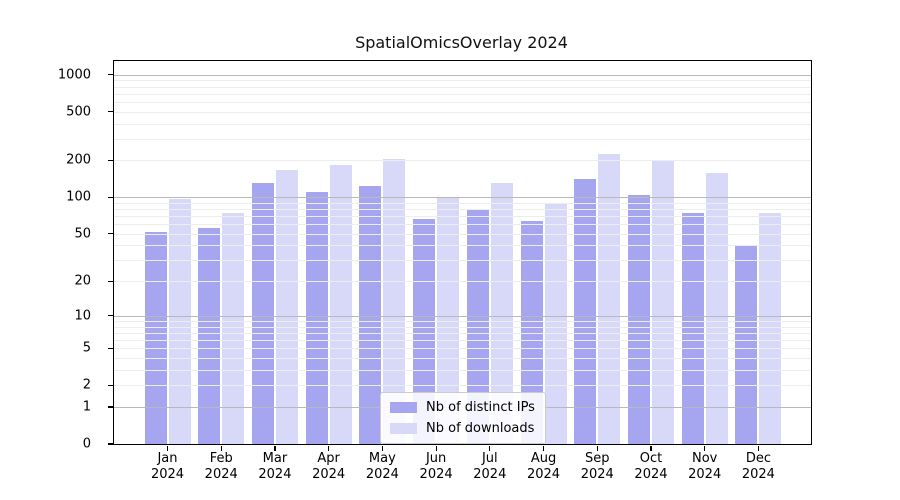 This screenshot has width=900, height=500. What do you see at coordinates (543, 466) in the screenshot?
I see `x-axis-tick-label: Aug 2024` at bounding box center [543, 466].